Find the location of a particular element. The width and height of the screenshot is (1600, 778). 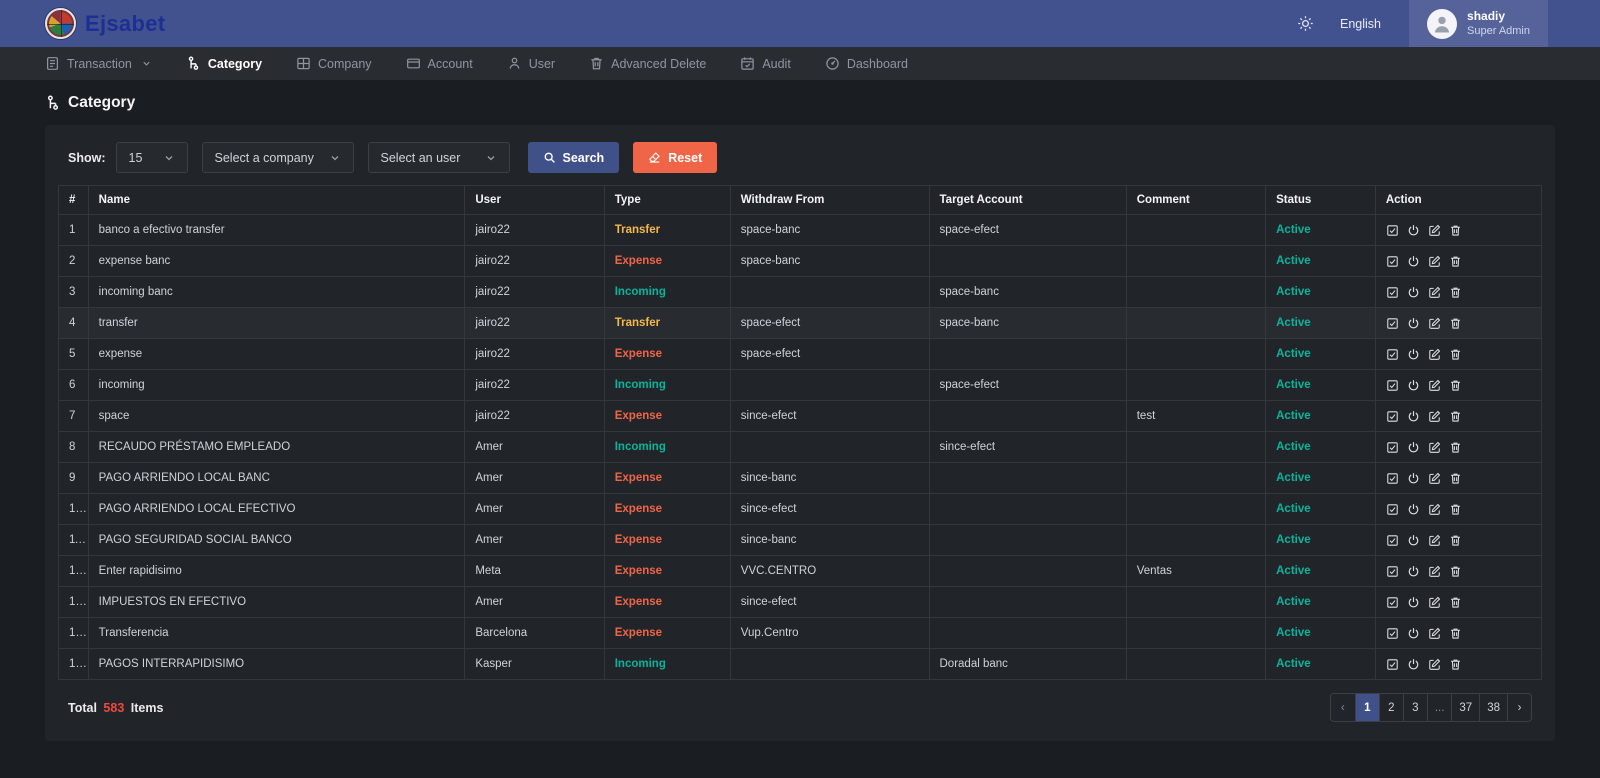

user-menu: shadiy Super Admin is located at coordinates (1478, 23).